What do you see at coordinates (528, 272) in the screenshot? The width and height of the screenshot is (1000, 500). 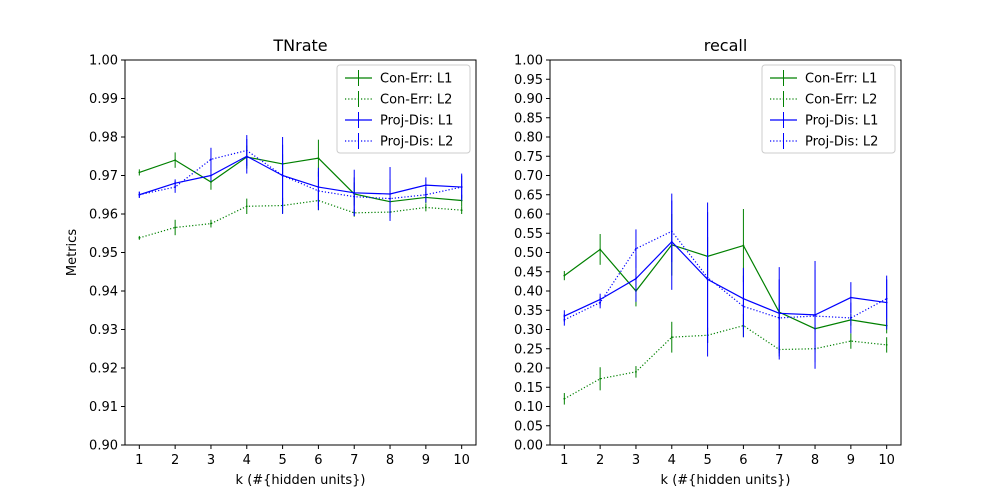 I see `y-tick-label: 0.45` at bounding box center [528, 272].